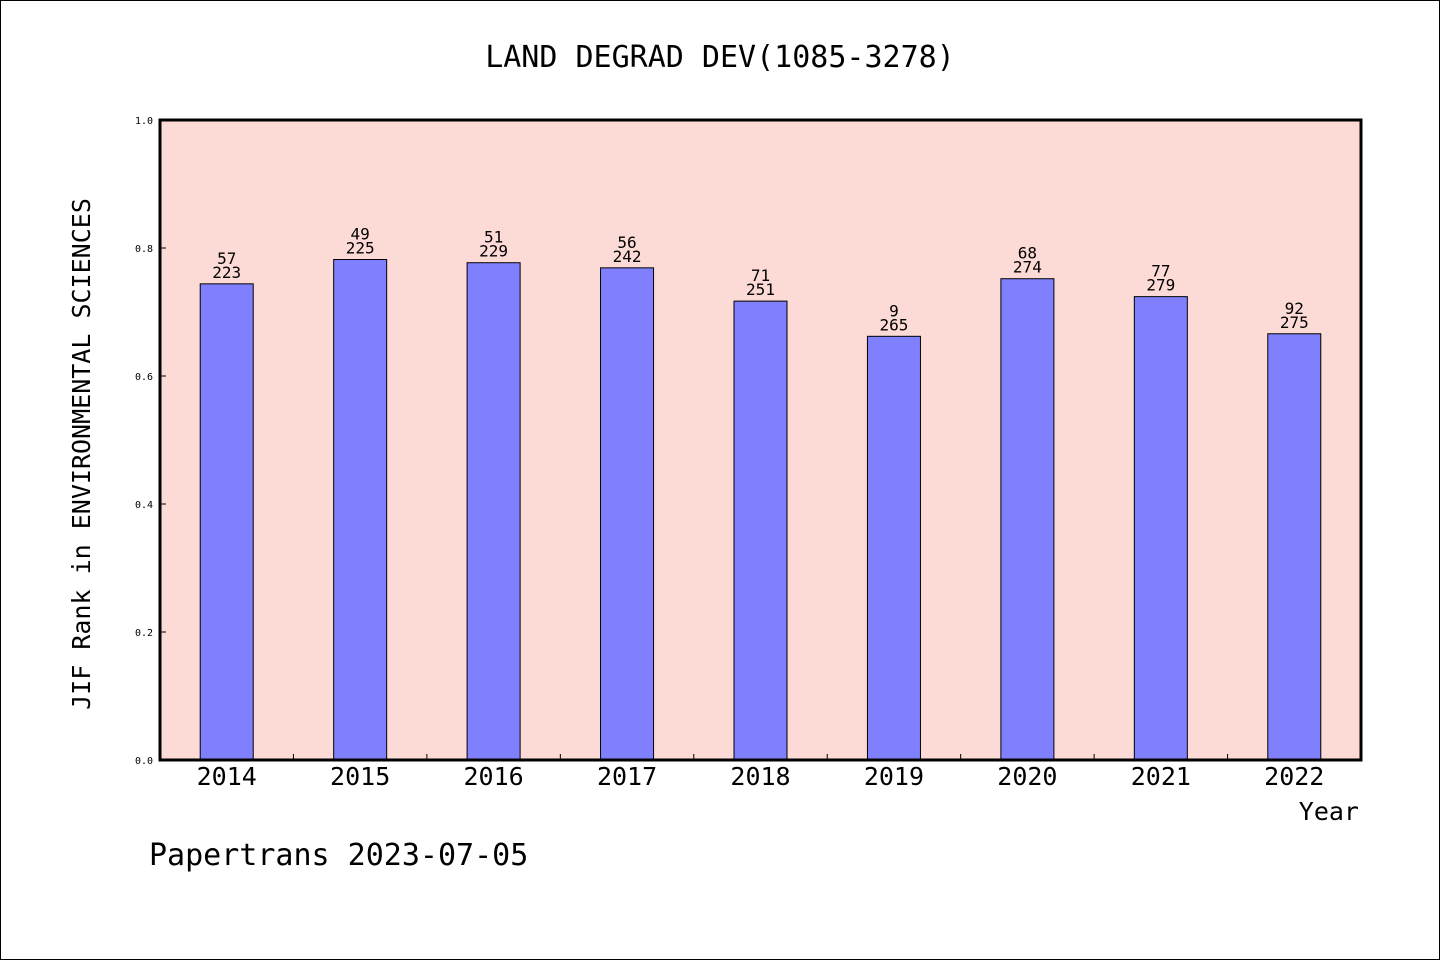 Image resolution: width=1440 pixels, height=964 pixels. I want to click on x-tick-label: 2014, so click(227, 776).